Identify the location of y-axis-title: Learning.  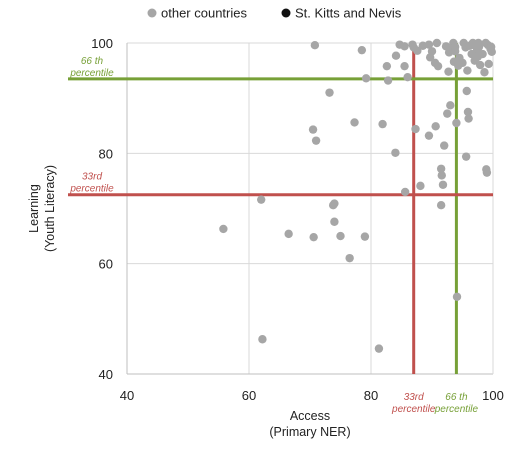
(34, 208).